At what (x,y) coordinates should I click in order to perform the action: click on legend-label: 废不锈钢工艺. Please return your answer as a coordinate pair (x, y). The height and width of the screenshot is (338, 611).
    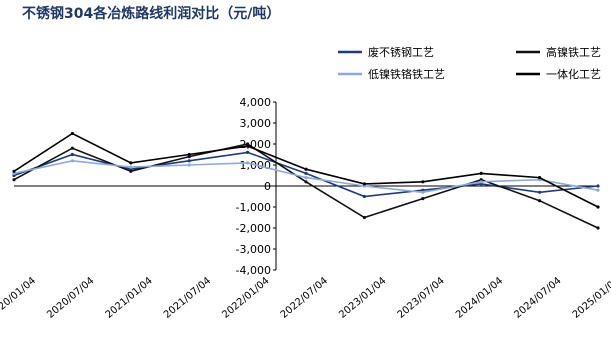
    Looking at the image, I should click on (401, 52).